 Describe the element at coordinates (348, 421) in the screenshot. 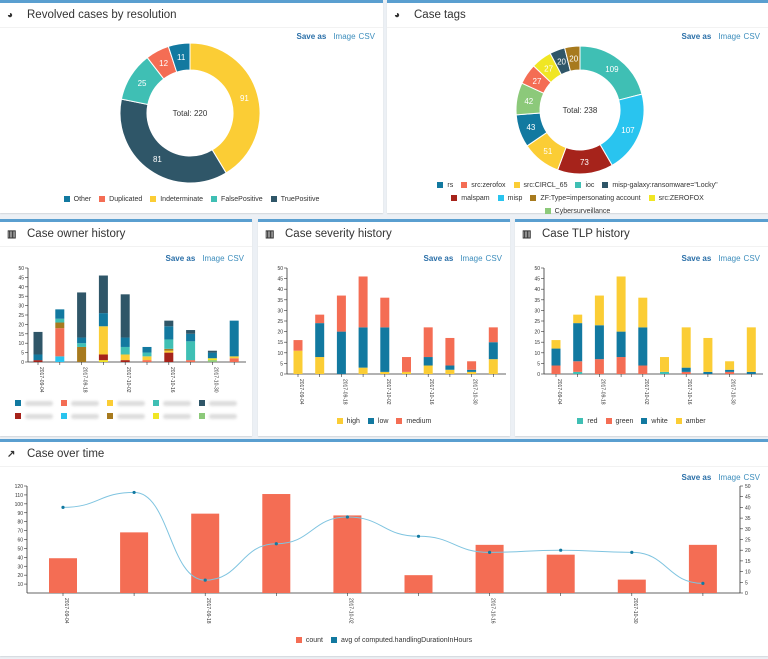

I see `legend-item: high` at that location.